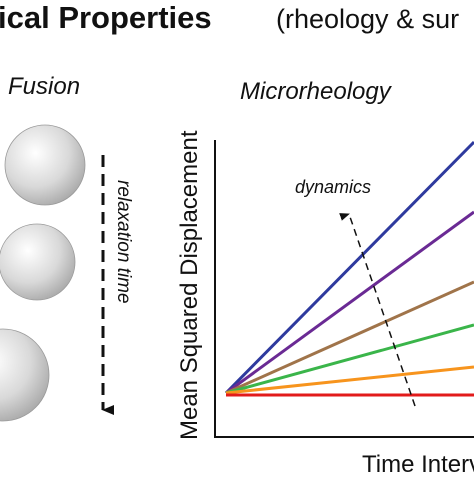 The height and width of the screenshot is (479, 474). I want to click on panel-title: Microrheology, so click(316, 91).